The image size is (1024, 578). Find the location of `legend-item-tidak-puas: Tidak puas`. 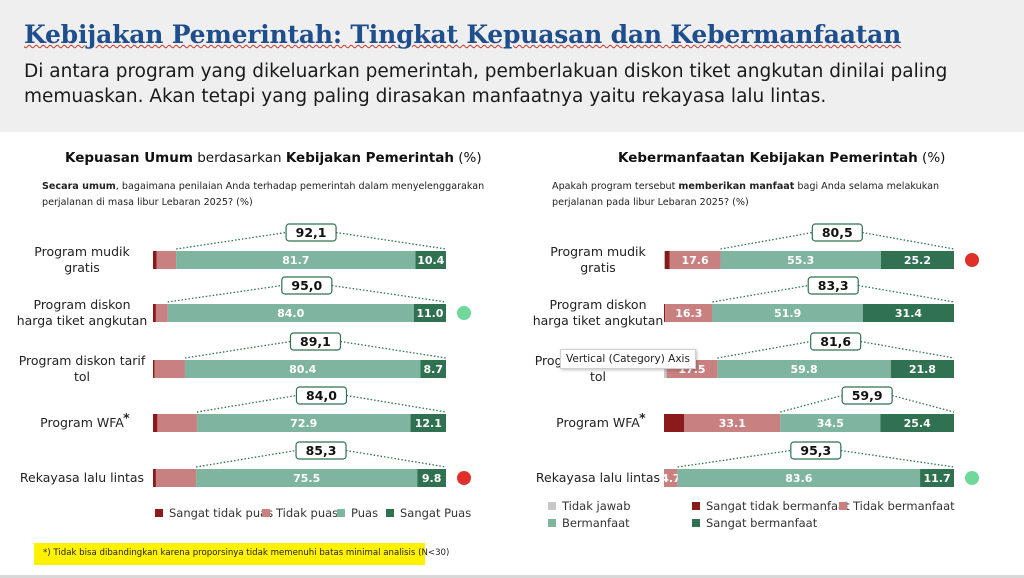

legend-item-tidak-puas: Tidak puas is located at coordinates (300, 513).